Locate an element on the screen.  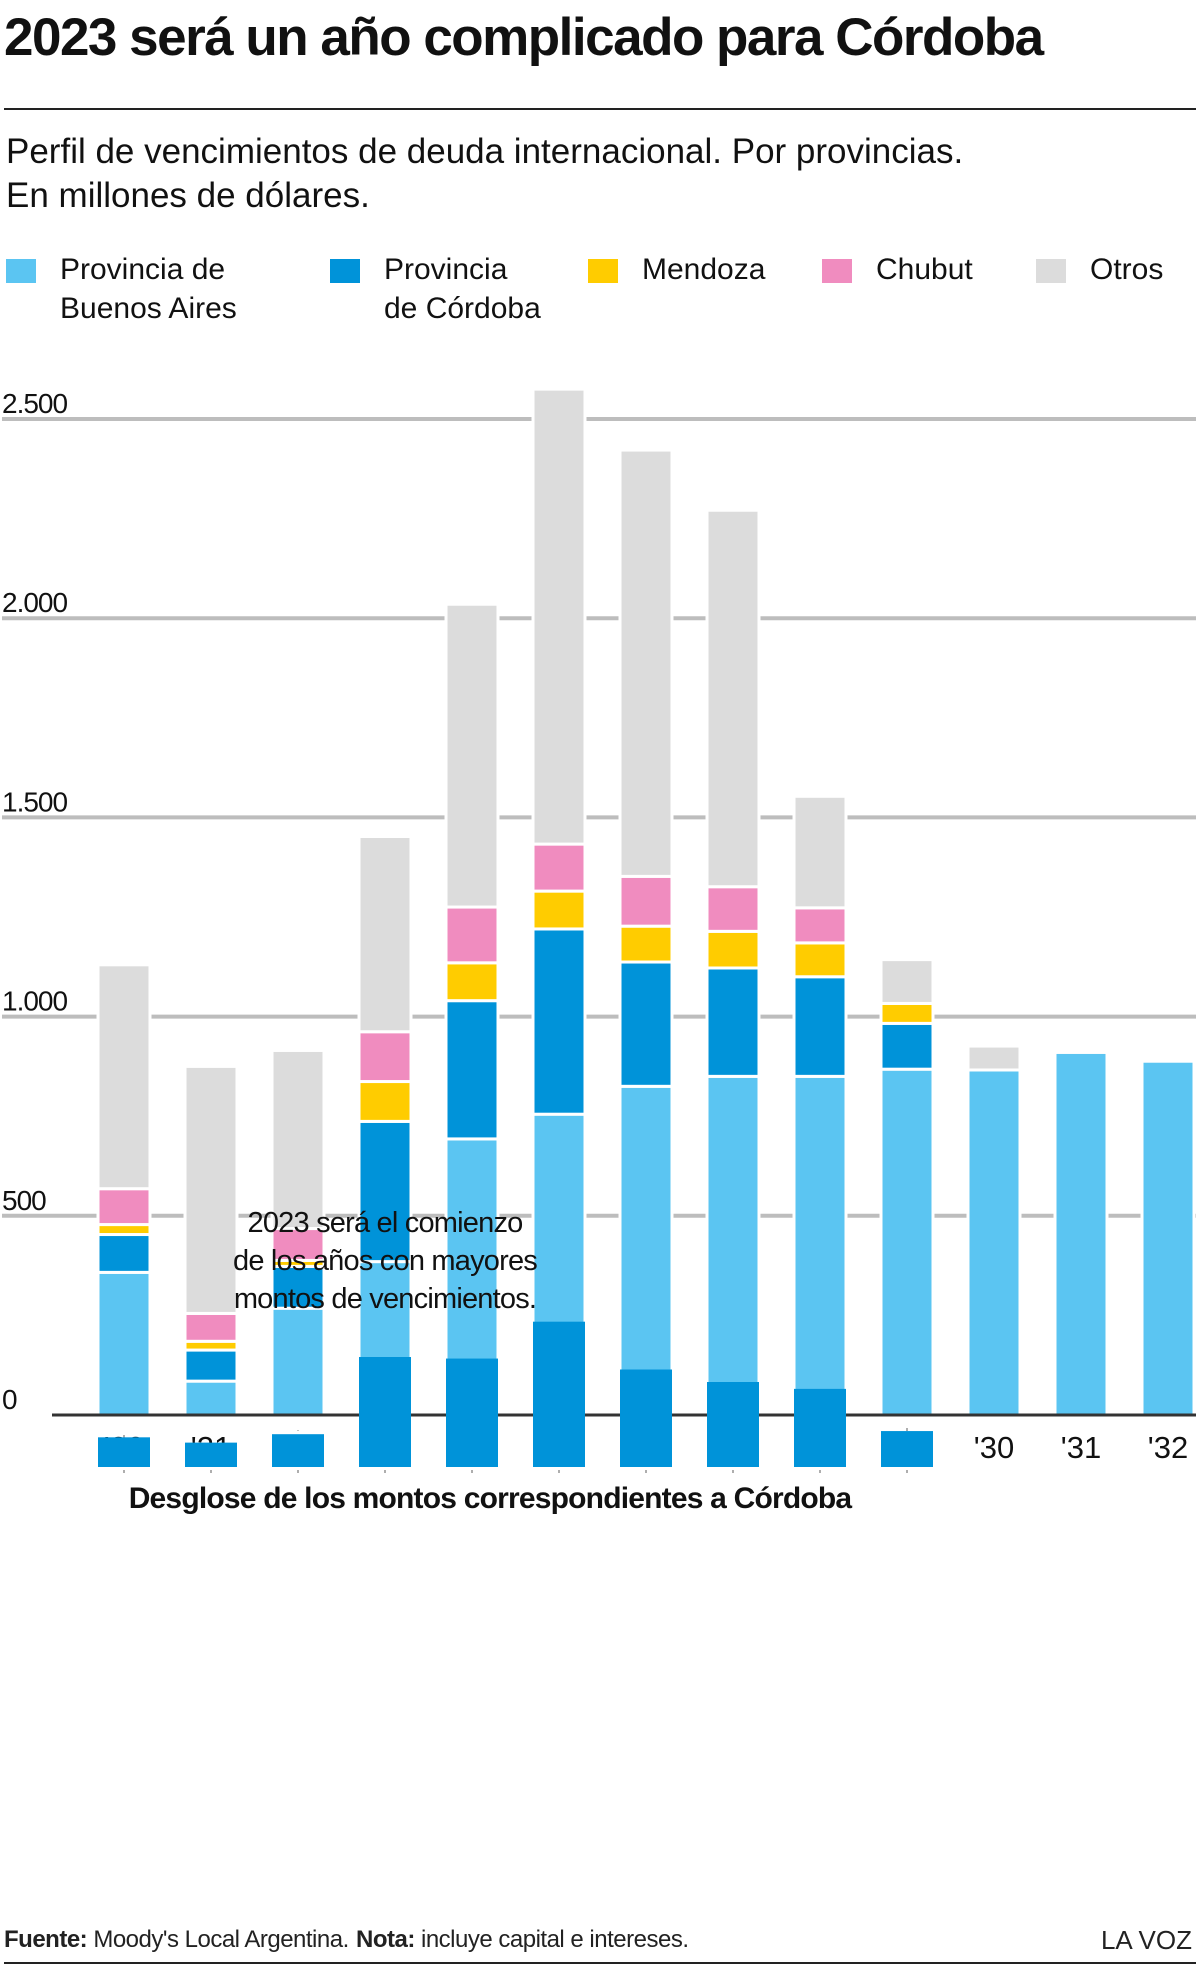
legend-swatch-mendoza is located at coordinates (603, 271).